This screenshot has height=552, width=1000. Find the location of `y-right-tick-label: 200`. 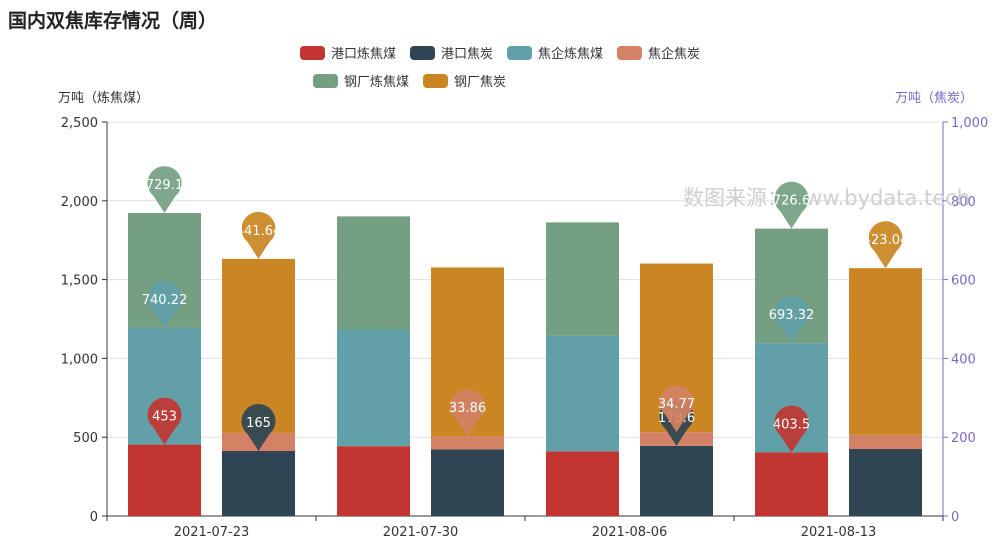

y-right-tick-label: 200 is located at coordinates (963, 438).